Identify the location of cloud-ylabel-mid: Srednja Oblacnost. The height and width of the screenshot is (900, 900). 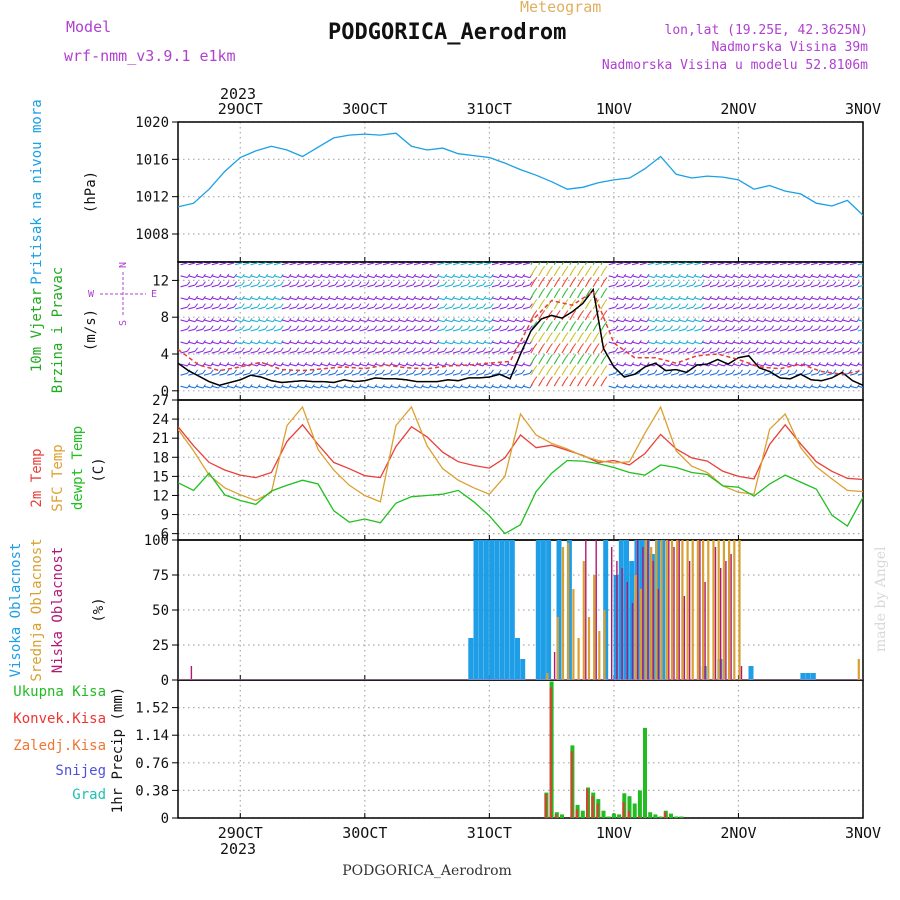
(37, 609).